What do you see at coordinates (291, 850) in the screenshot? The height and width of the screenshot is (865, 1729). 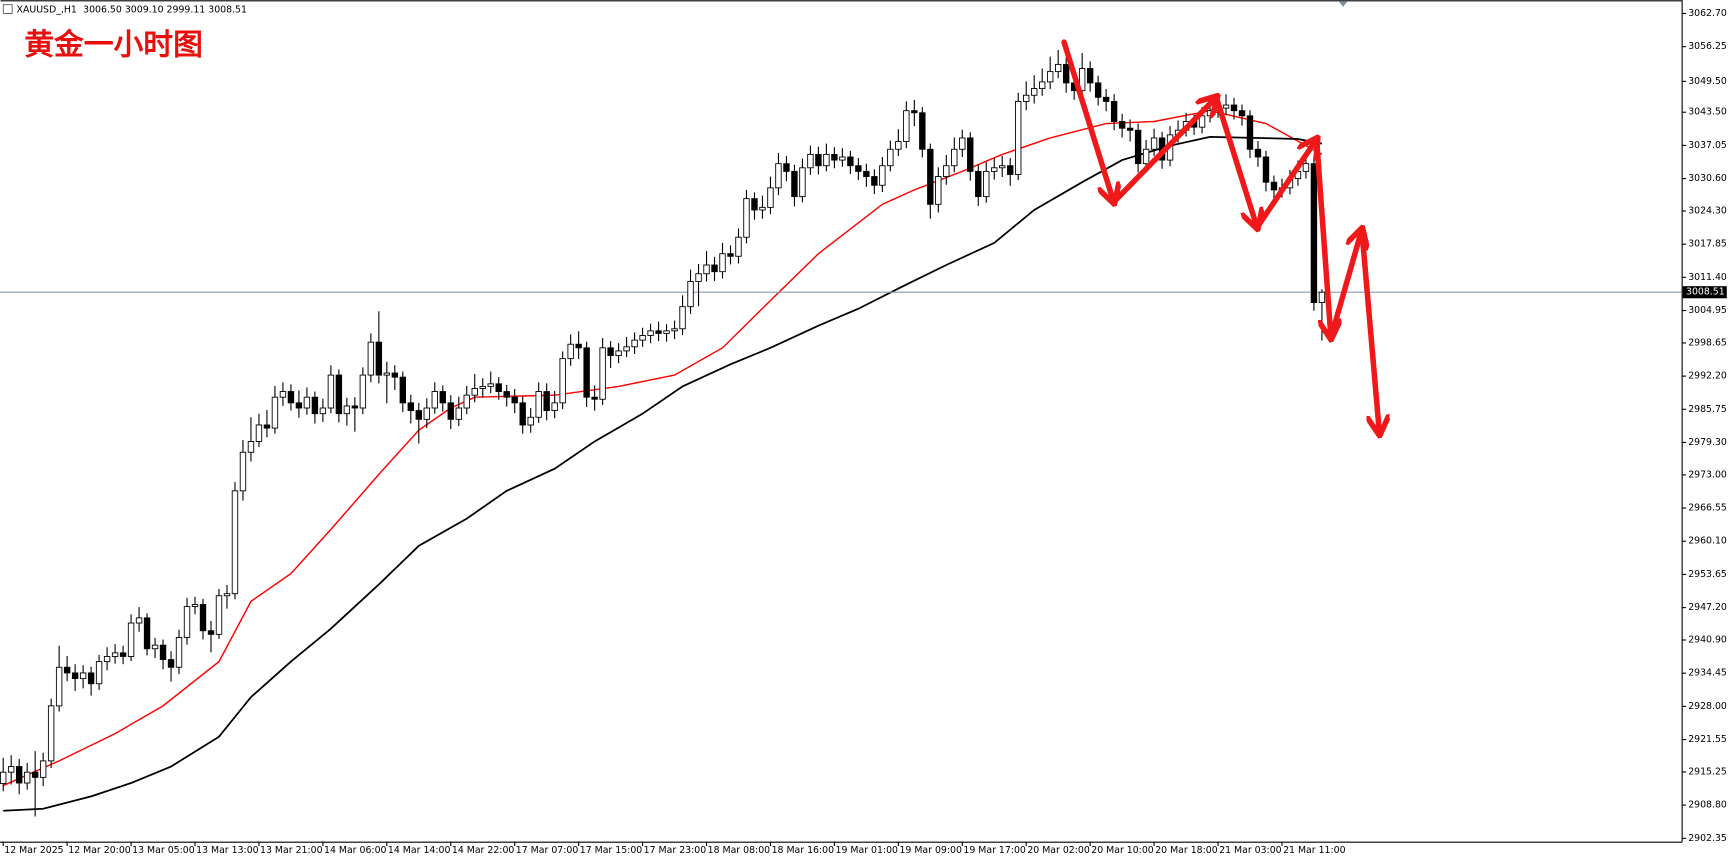 I see `x-tick-label: 13 Mar 21:00` at bounding box center [291, 850].